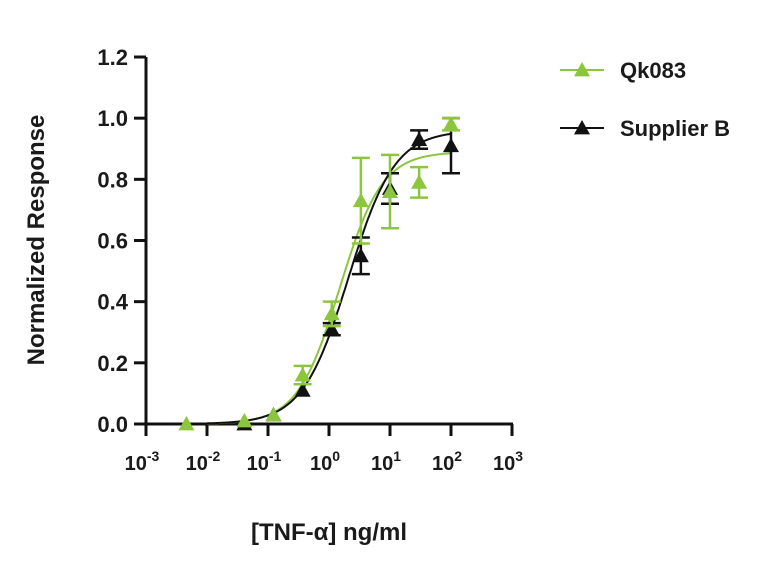 This screenshot has height=581, width=768. I want to click on y-tick-label: 0.6, so click(112, 241).